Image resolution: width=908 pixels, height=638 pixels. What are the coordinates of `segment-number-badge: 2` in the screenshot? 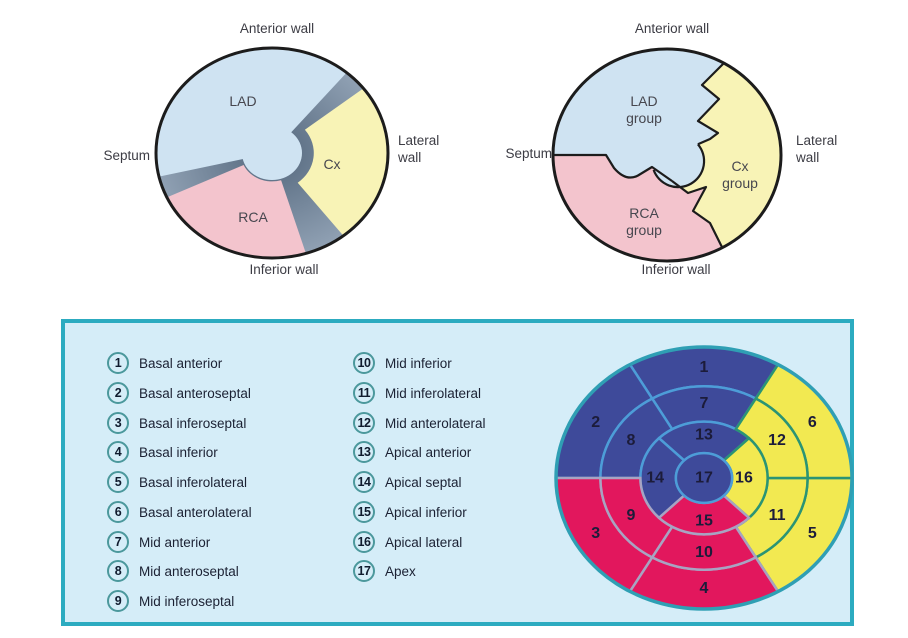 It's located at (118, 393).